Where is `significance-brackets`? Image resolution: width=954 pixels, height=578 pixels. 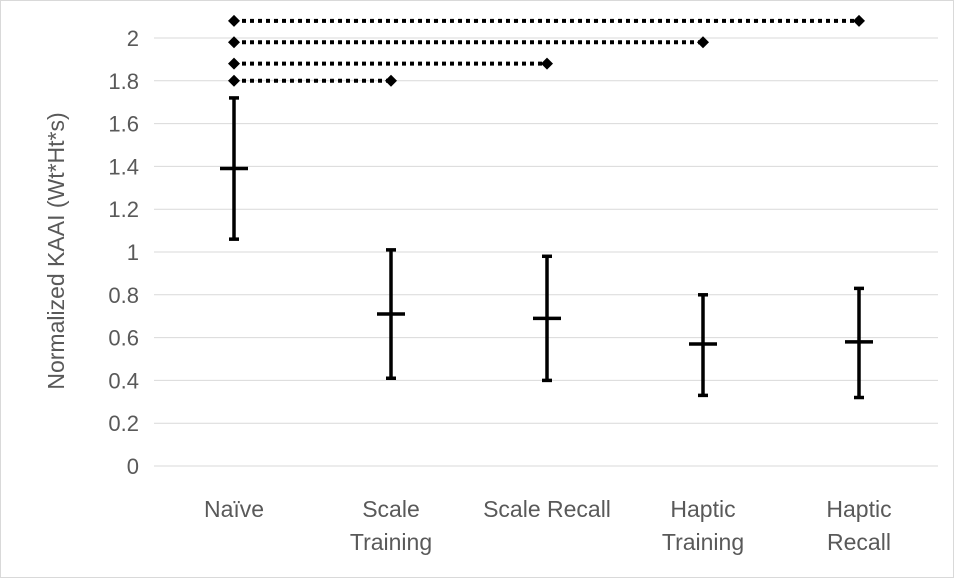
significance-brackets is located at coordinates (546, 50).